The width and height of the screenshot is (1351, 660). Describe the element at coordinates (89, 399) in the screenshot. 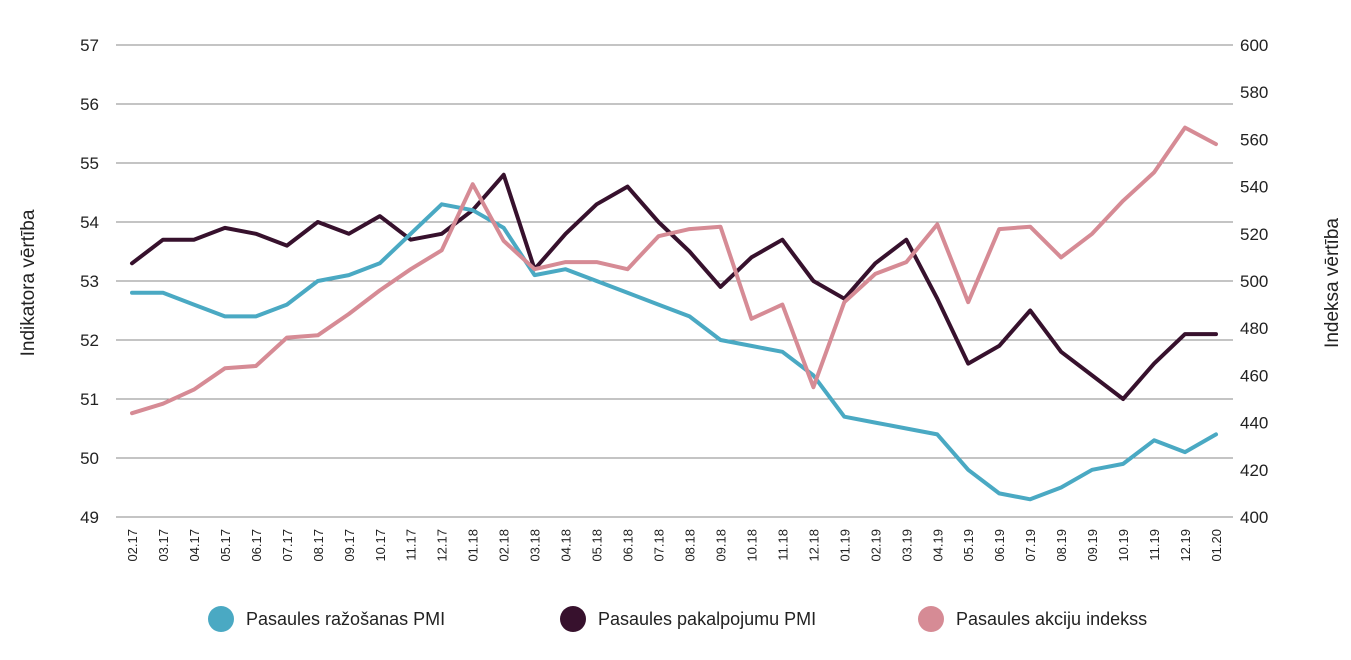

I see `left-tick-label: 51` at that location.